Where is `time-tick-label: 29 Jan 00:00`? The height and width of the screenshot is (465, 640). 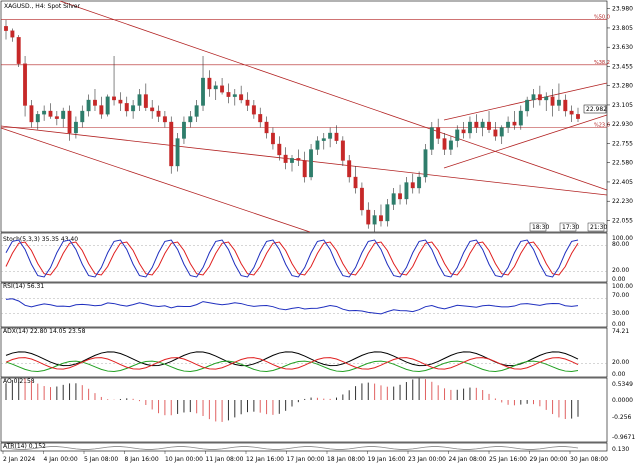
time-tick-label: 29 Jan 00:00 is located at coordinates (549, 459).